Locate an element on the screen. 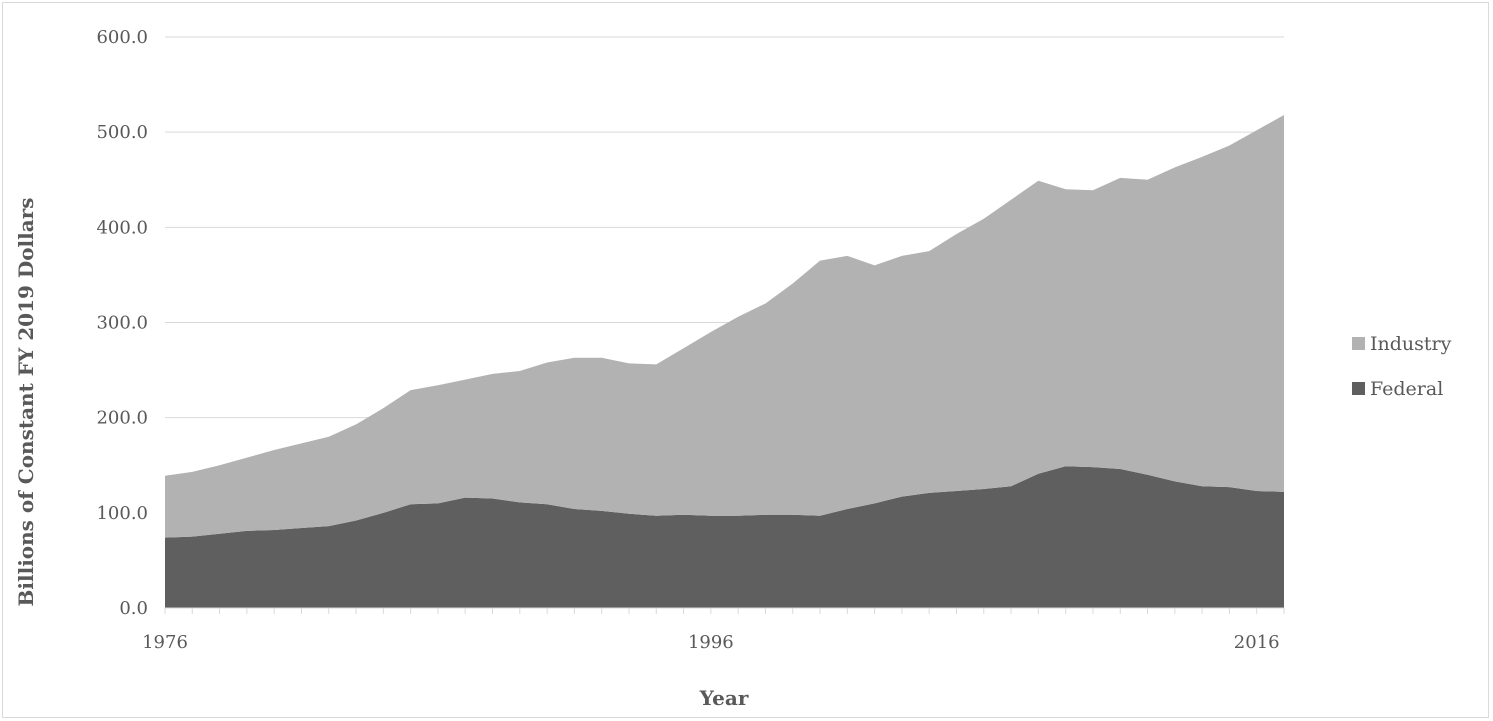  x-axis-title: Year is located at coordinates (724, 698).